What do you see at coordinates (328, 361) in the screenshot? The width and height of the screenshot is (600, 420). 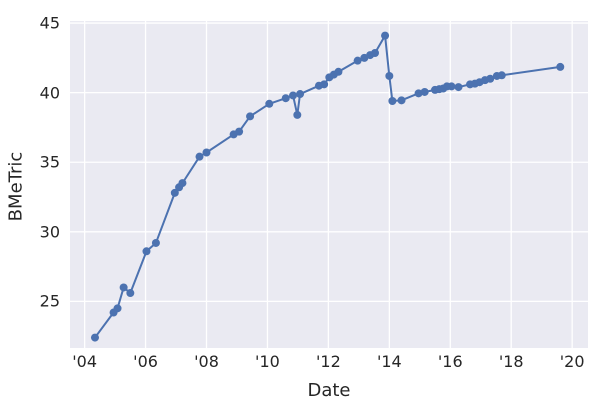 I see `x-tick-label: '12` at bounding box center [328, 361].